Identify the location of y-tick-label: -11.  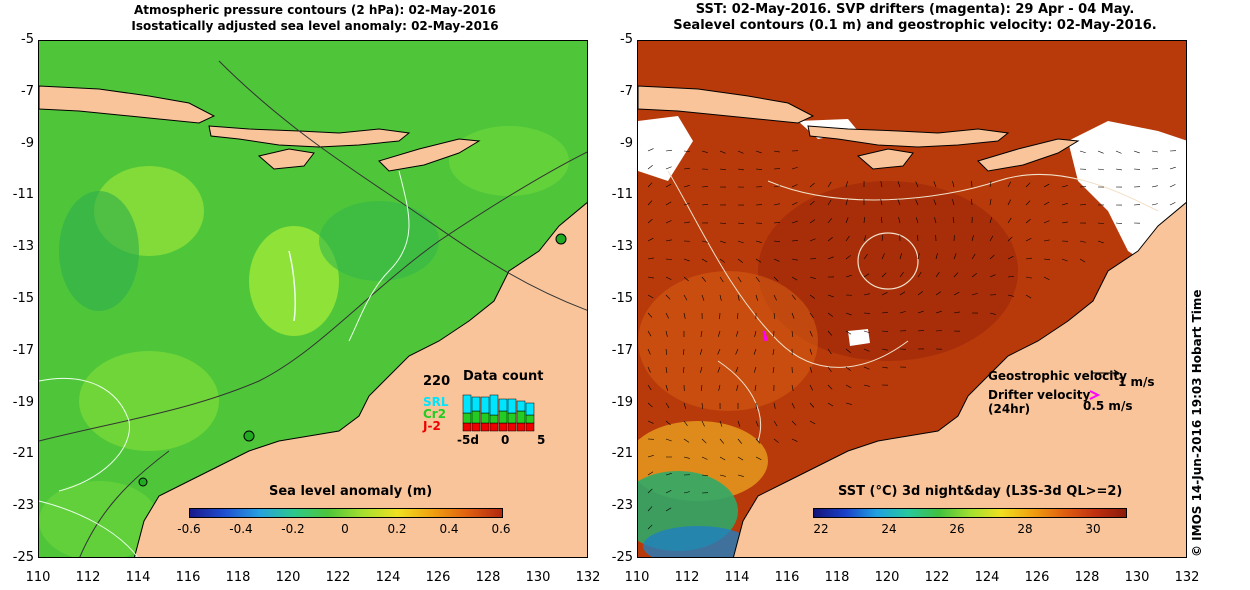
(23, 195).